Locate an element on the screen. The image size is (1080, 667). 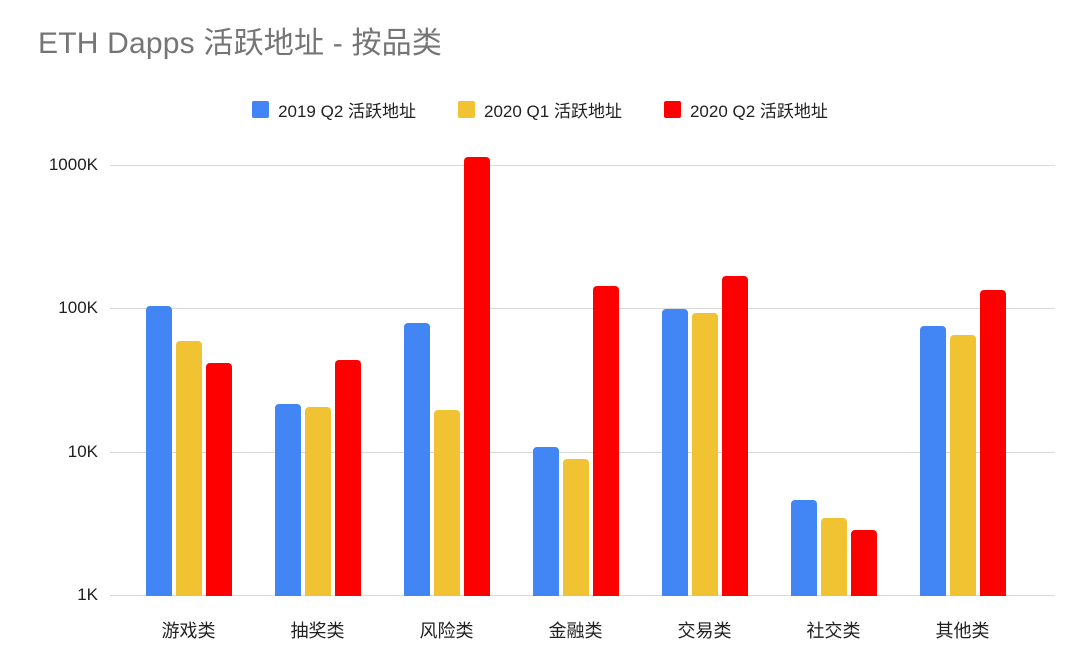
legend-label: 2020 Q2 活跃地址 is located at coordinates (758, 111).